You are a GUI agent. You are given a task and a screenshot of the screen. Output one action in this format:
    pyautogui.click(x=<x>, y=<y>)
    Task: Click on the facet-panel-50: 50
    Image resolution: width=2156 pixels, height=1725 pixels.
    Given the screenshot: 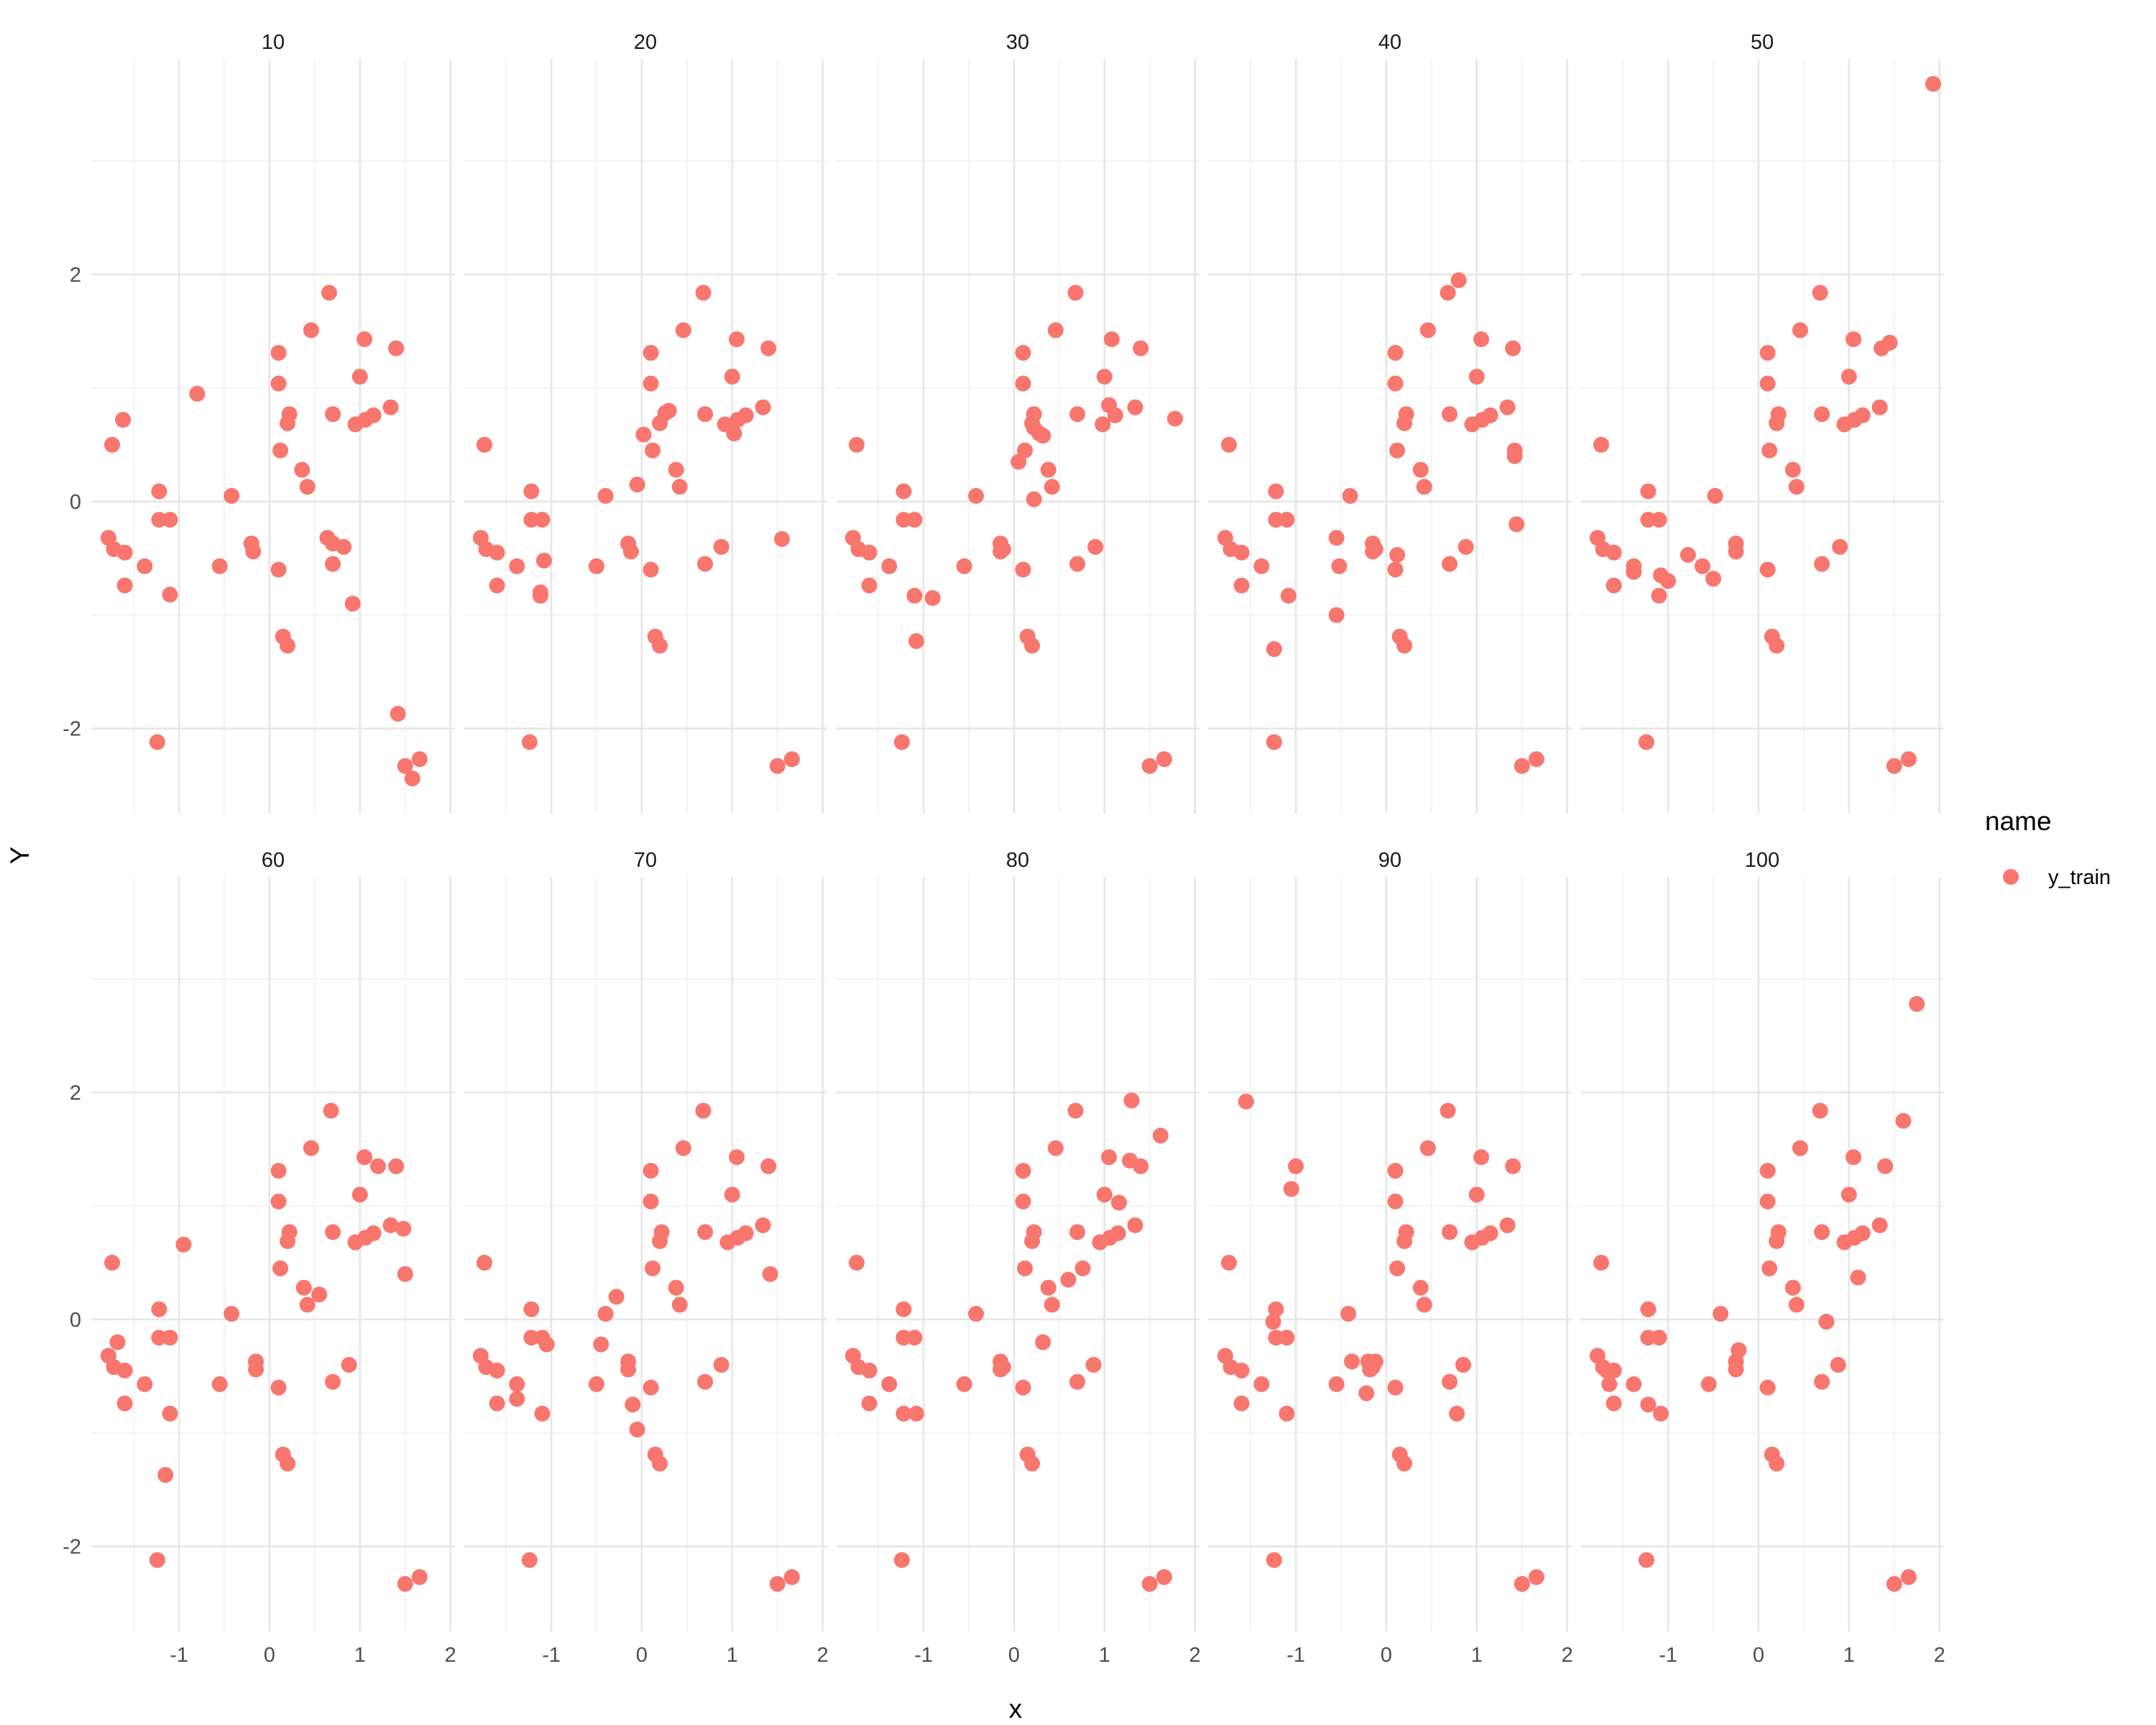 What is the action you would take?
    pyautogui.click(x=1762, y=422)
    